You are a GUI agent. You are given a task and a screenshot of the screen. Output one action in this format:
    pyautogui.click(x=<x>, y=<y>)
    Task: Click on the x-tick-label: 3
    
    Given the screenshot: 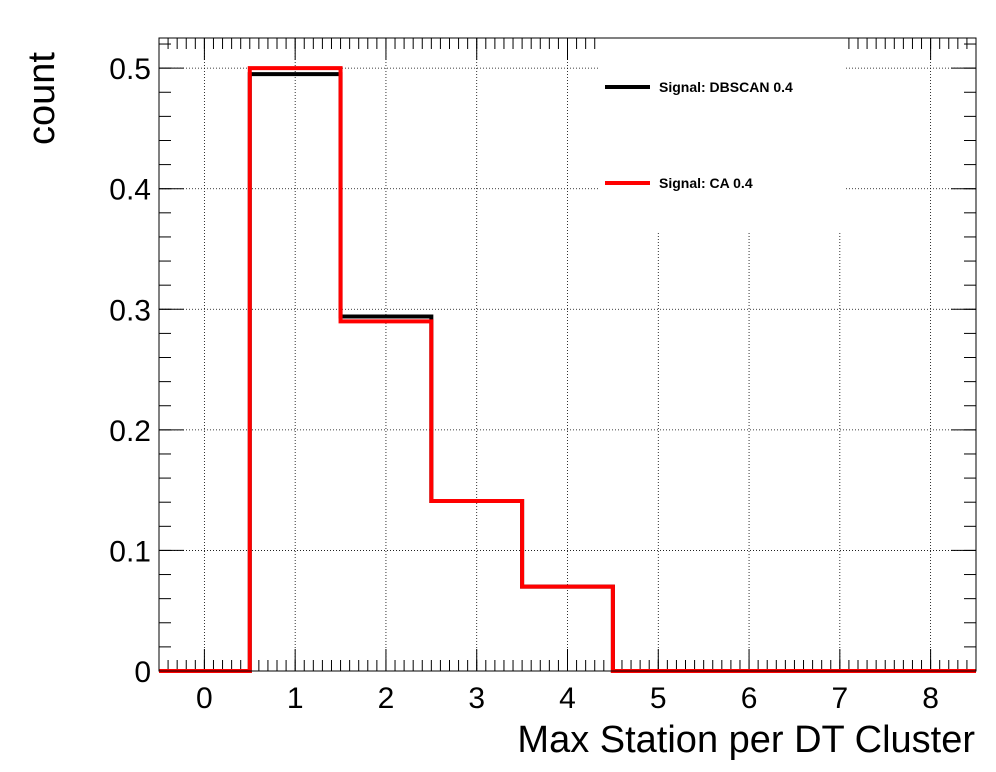 What is the action you would take?
    pyautogui.click(x=476, y=698)
    